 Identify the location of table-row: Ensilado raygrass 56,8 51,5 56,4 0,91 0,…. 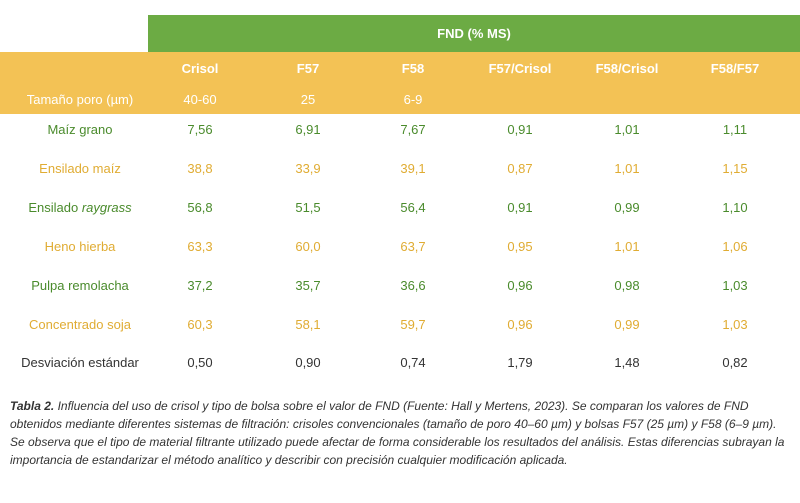
(400, 211).